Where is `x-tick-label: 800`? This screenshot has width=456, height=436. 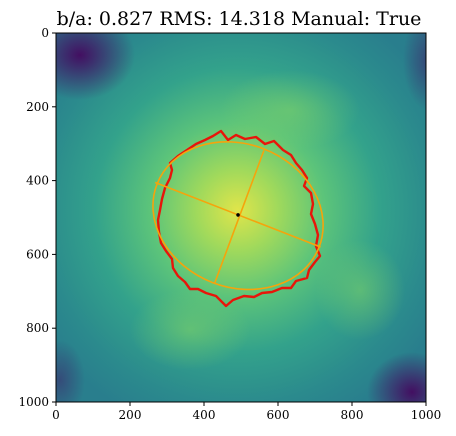 x-tick-label: 800 is located at coordinates (352, 415).